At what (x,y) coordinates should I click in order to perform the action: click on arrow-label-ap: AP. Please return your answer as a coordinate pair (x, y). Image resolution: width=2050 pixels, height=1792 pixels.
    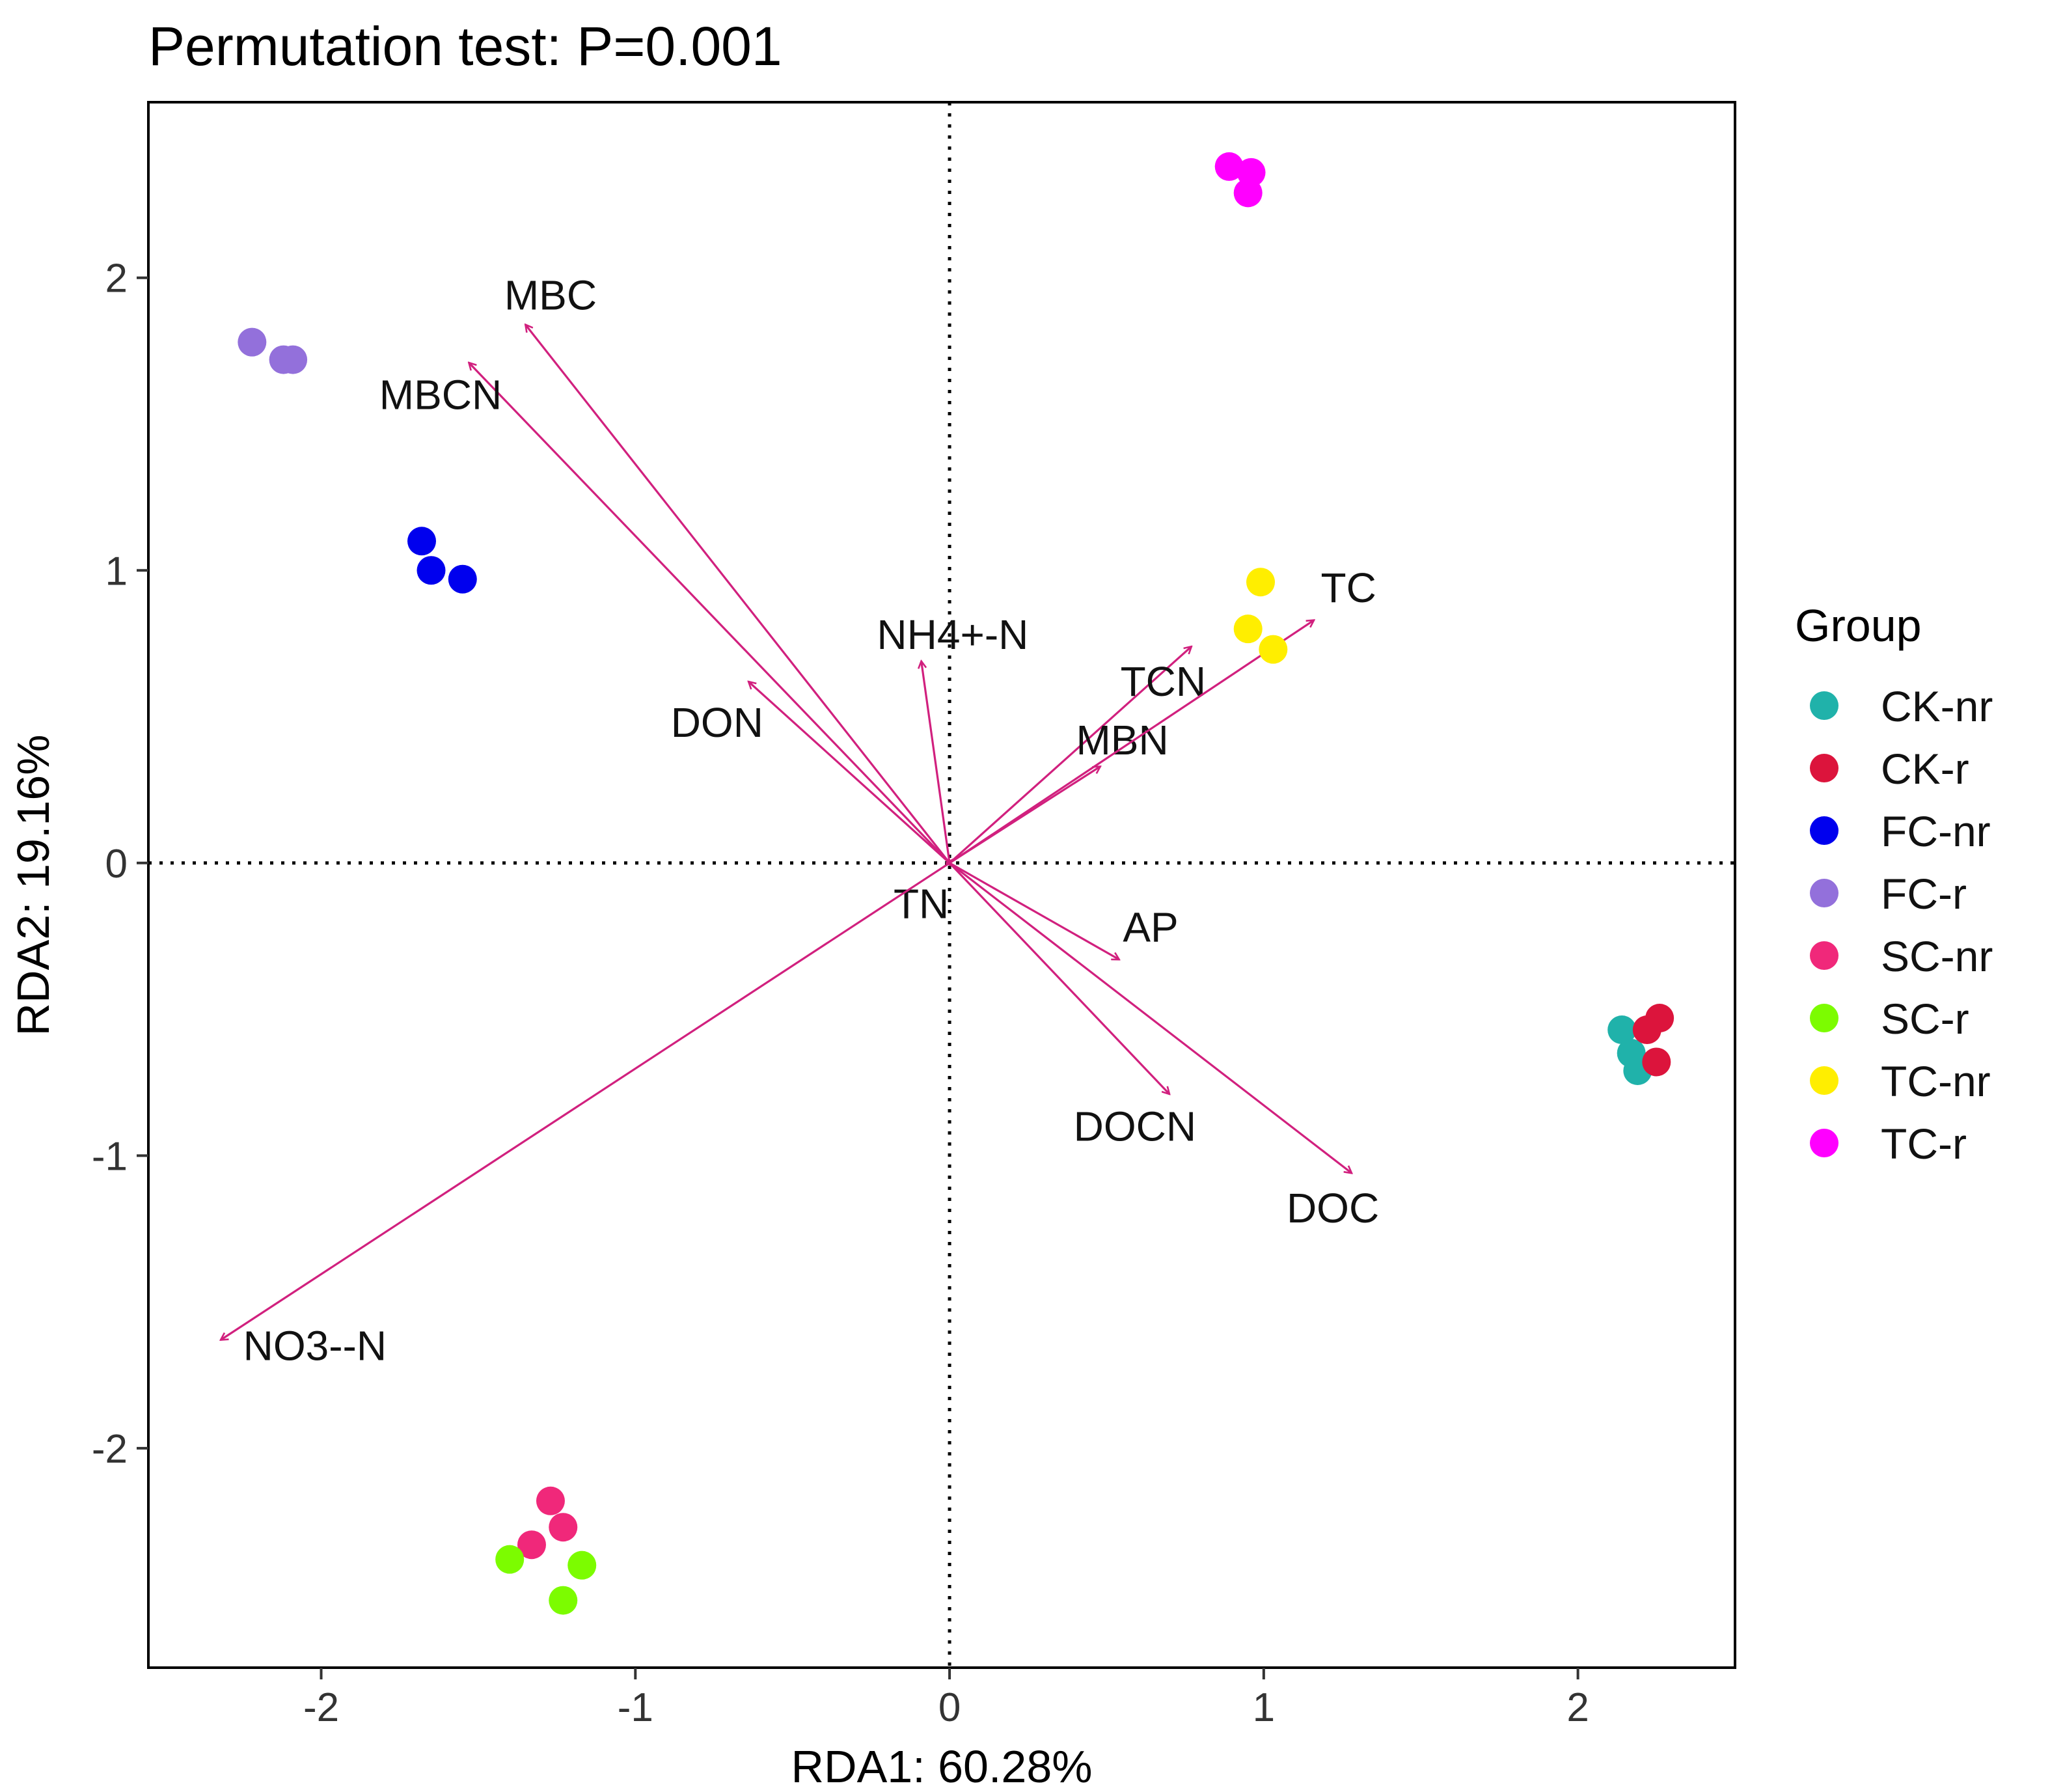
    Looking at the image, I should click on (1151, 927).